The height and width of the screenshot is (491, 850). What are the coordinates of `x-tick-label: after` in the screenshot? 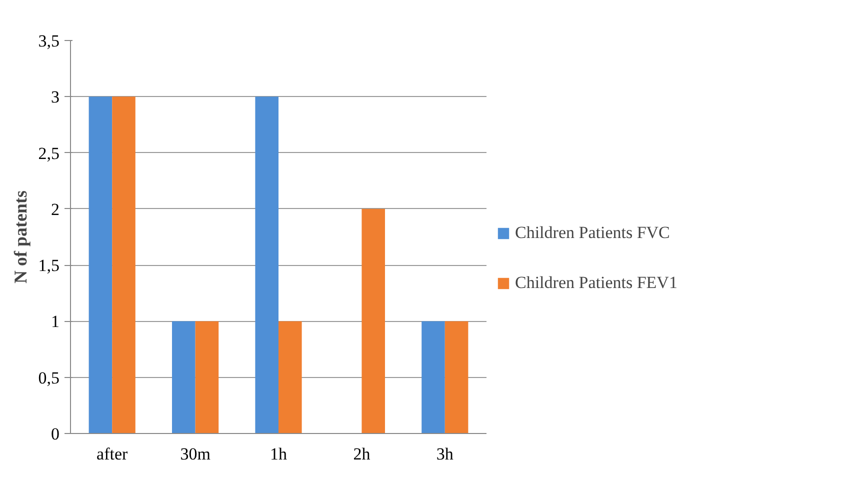 It's located at (112, 454).